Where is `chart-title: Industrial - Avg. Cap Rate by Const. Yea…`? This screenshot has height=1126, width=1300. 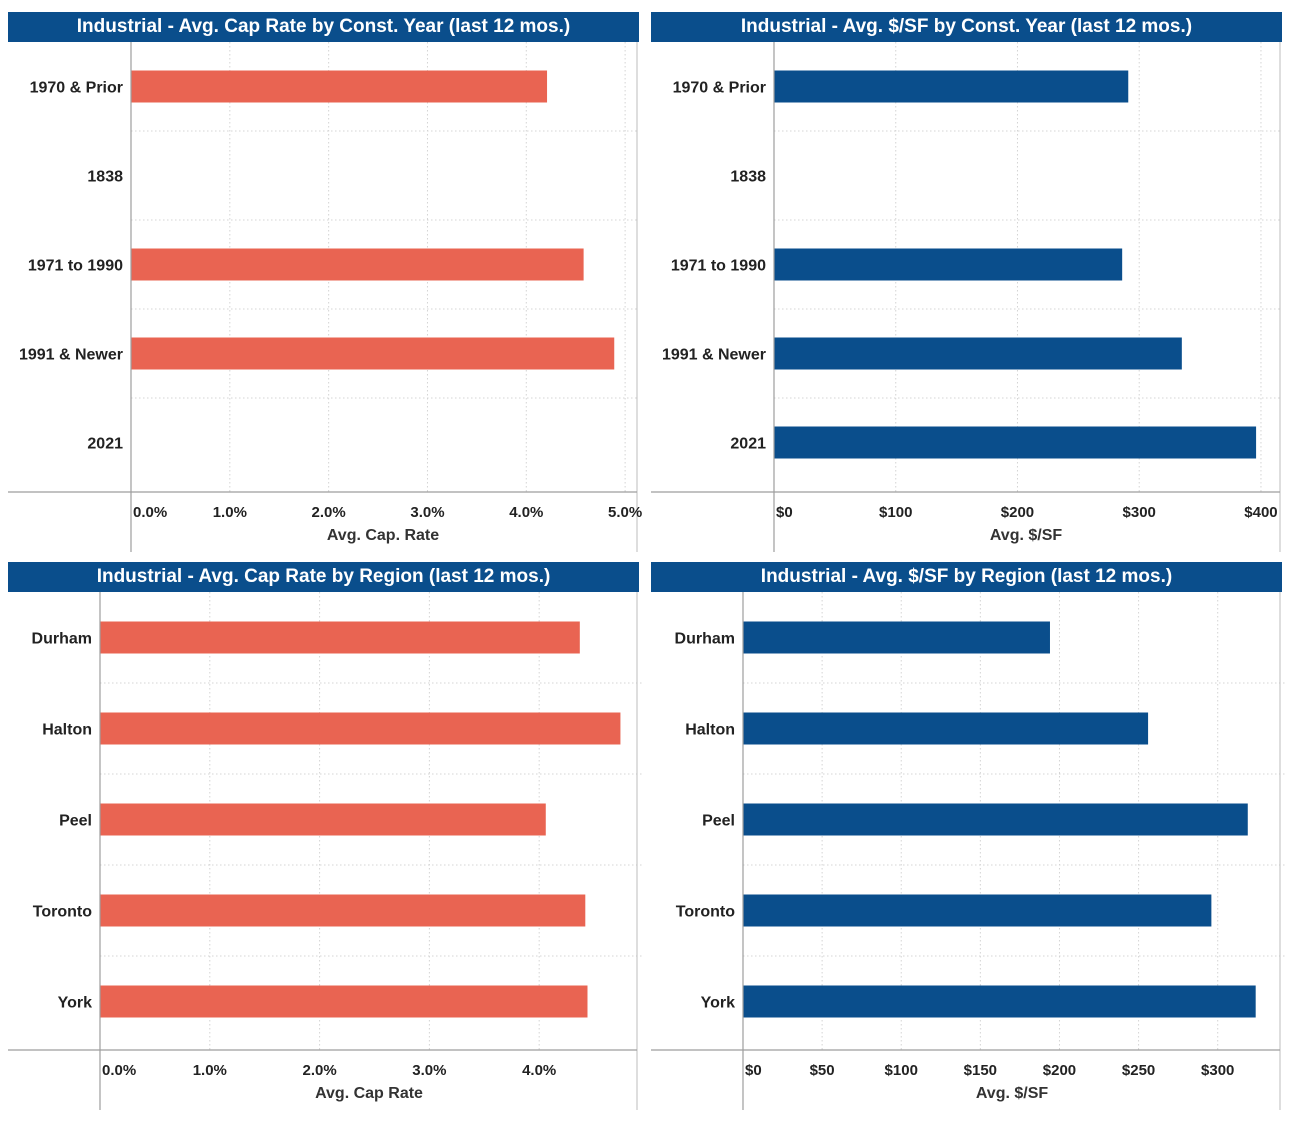
chart-title: Industrial - Avg. Cap Rate by Const. Yea… is located at coordinates (323, 27).